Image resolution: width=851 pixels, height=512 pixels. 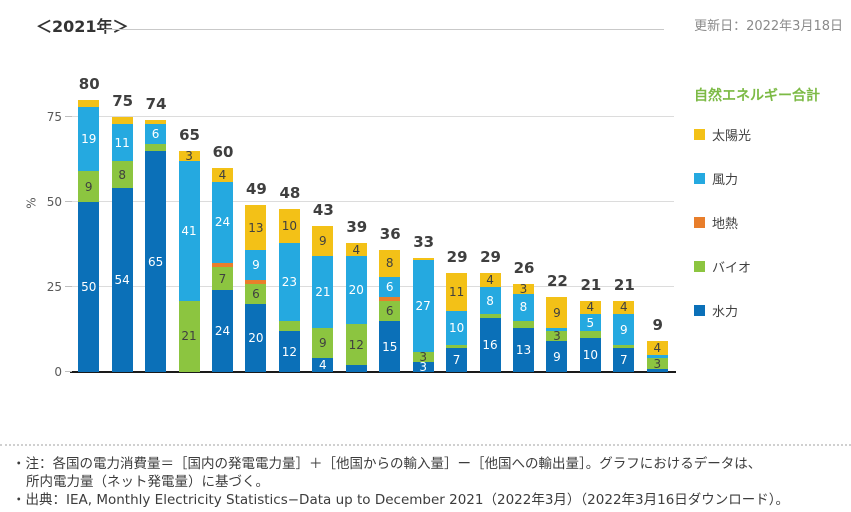 What do you see at coordinates (457, 292) in the screenshot?
I see `bar-segment-solar: 11` at bounding box center [457, 292].